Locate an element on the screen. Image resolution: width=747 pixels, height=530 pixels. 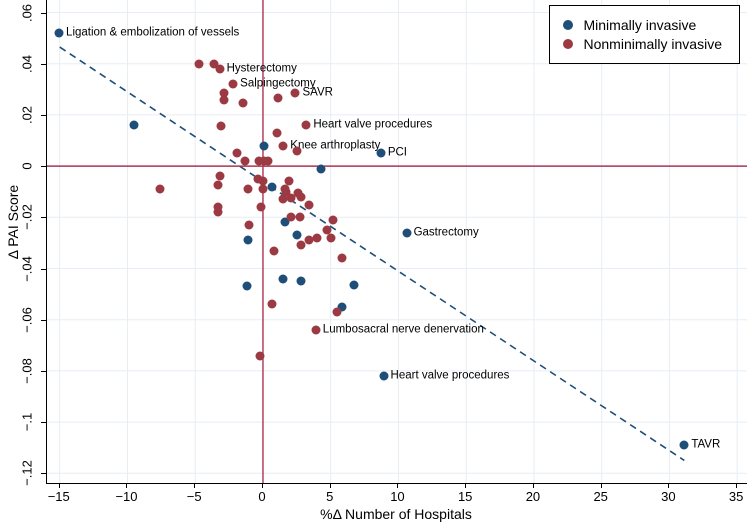
point-label: Lumbosacral nerve denervation is located at coordinates (403, 329).